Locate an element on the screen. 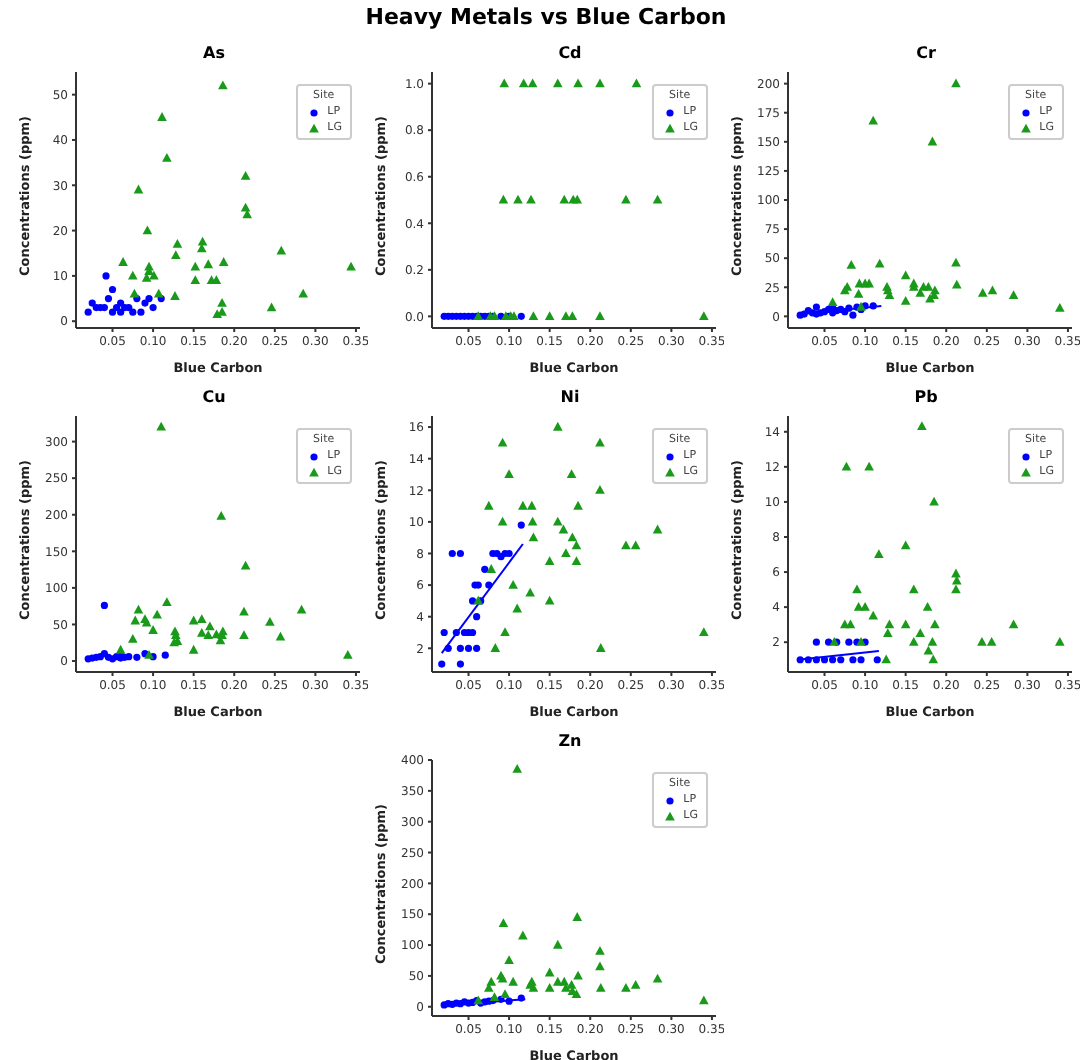 This screenshot has width=1092, height=1060. chart-title: Ni is located at coordinates (570, 397).